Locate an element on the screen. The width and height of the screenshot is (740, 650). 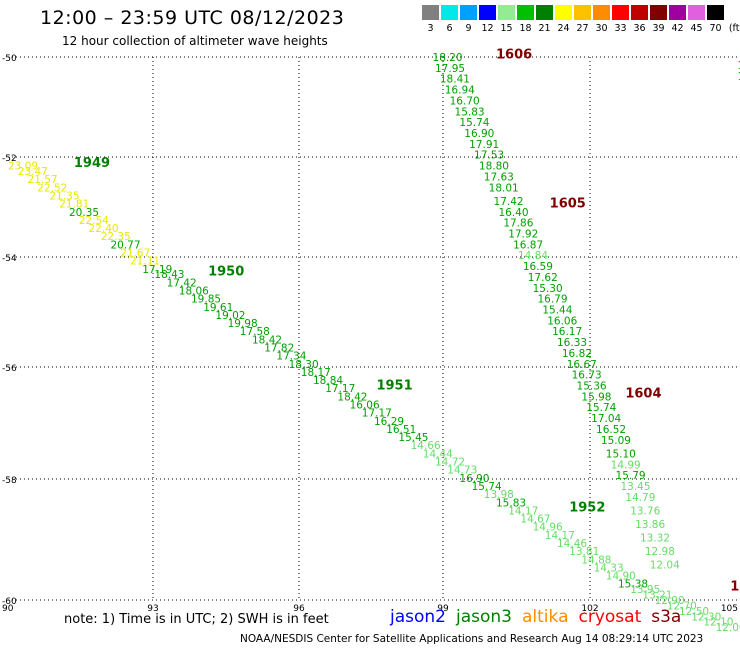
data-point-label: 16.40 is located at coordinates (513, 213).